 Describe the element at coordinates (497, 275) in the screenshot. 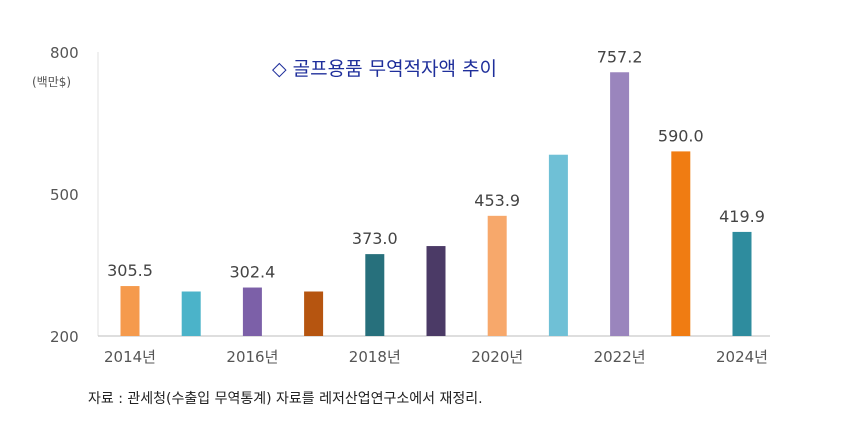

I see `bar-2020년` at that location.